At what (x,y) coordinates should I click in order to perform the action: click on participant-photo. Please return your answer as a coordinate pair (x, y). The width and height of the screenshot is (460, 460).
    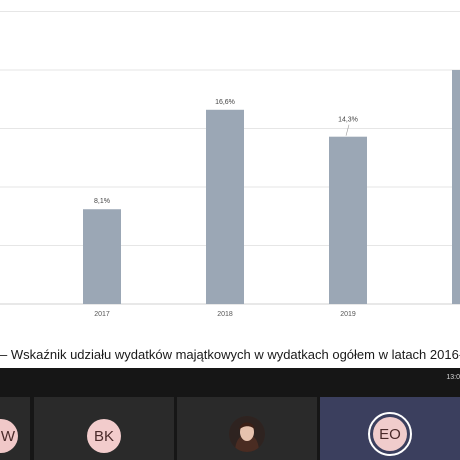
    Looking at the image, I should click on (247, 434).